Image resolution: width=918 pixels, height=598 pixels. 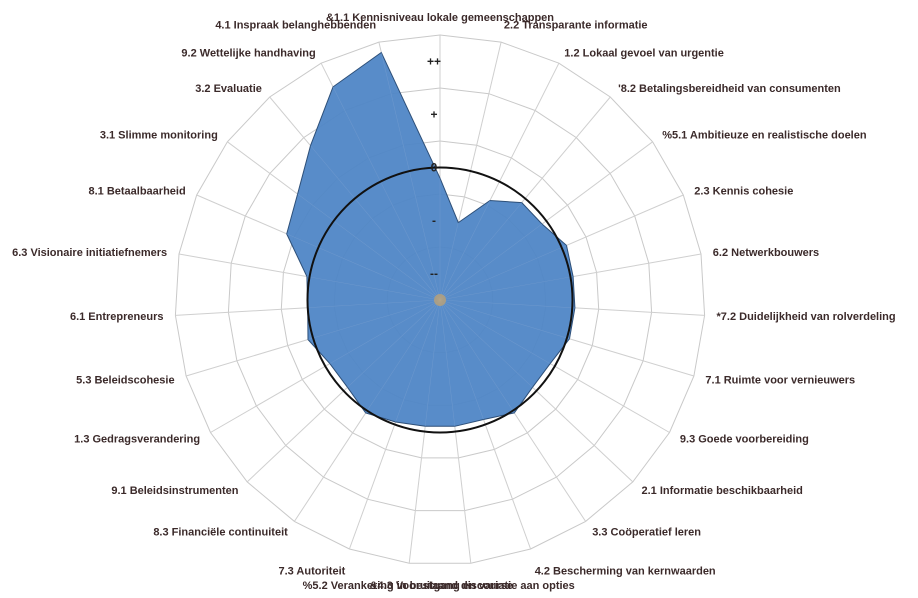 What do you see at coordinates (780, 380) in the screenshot?
I see `axis-label-9: 7.1 Ruimte voor vernieuwers` at bounding box center [780, 380].